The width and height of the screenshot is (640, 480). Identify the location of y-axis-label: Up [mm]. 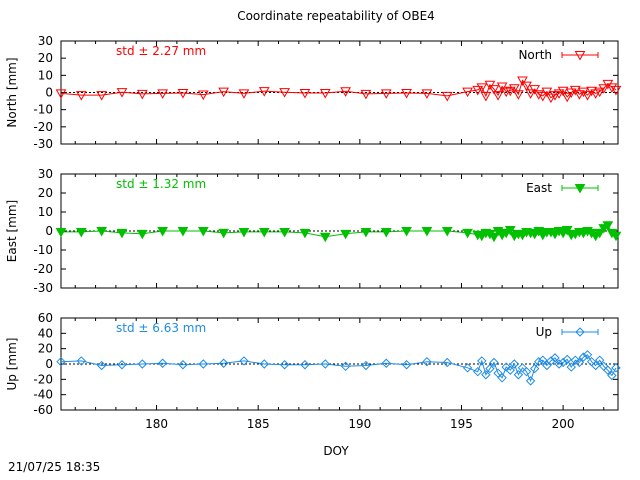
(12, 364).